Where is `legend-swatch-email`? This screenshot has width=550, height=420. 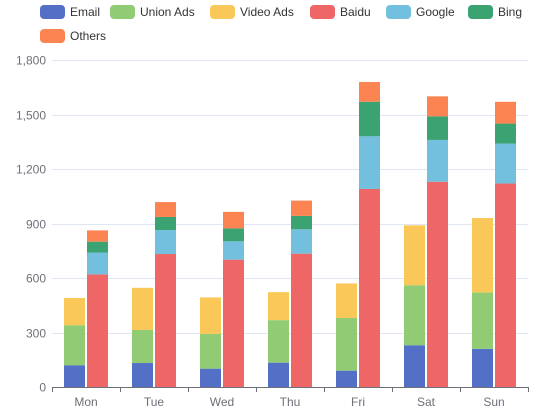
legend-swatch-email is located at coordinates (52, 12).